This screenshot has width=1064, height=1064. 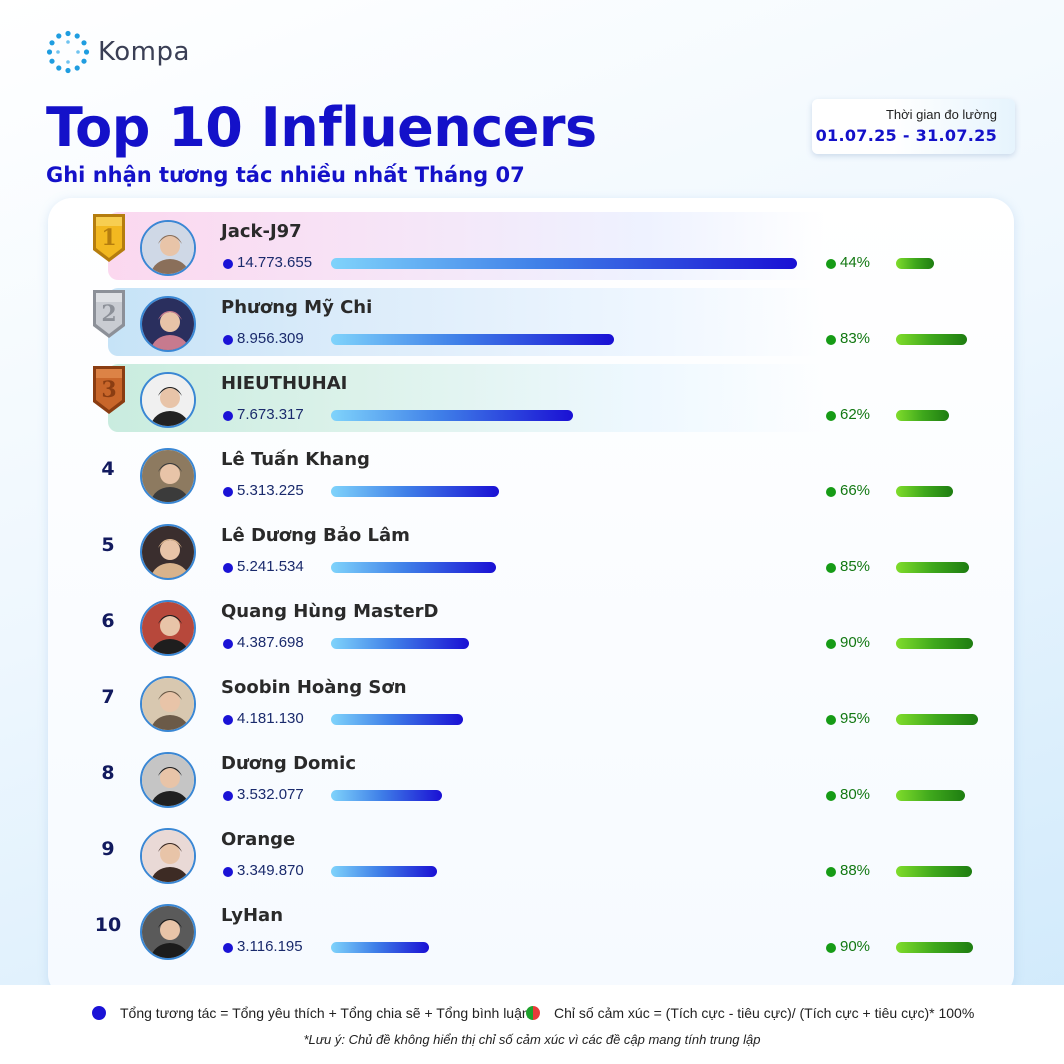 What do you see at coordinates (855, 414) in the screenshot?
I see `sentiment-value: 62%` at bounding box center [855, 414].